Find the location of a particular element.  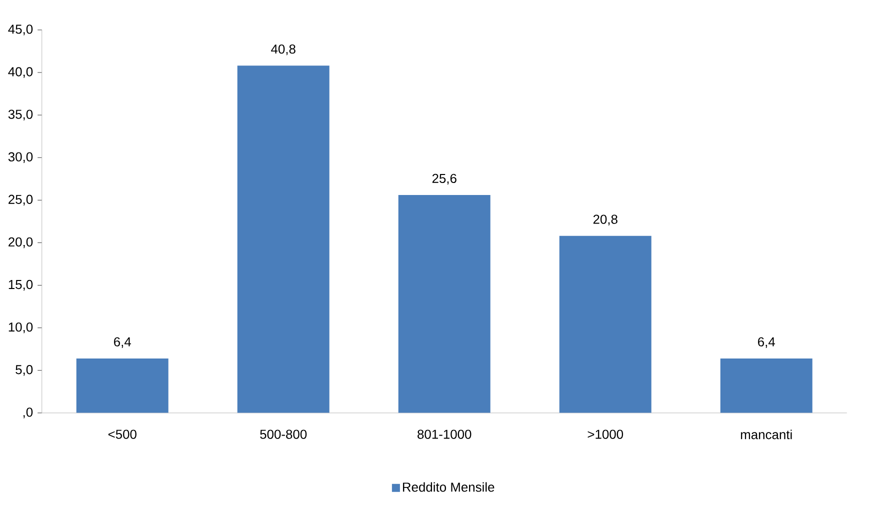

x-tick-label: <500 is located at coordinates (122, 434).